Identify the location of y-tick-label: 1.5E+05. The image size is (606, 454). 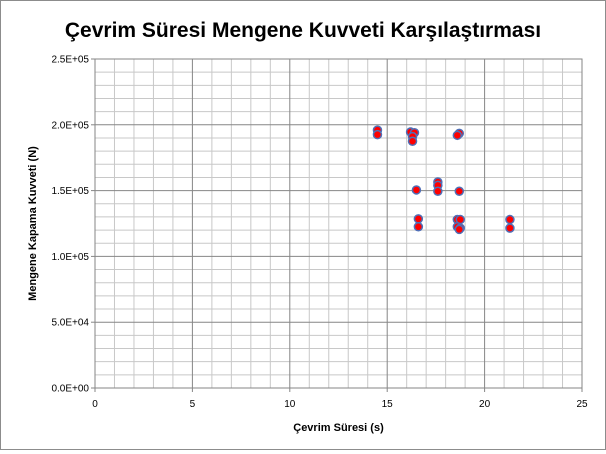
(70, 191).